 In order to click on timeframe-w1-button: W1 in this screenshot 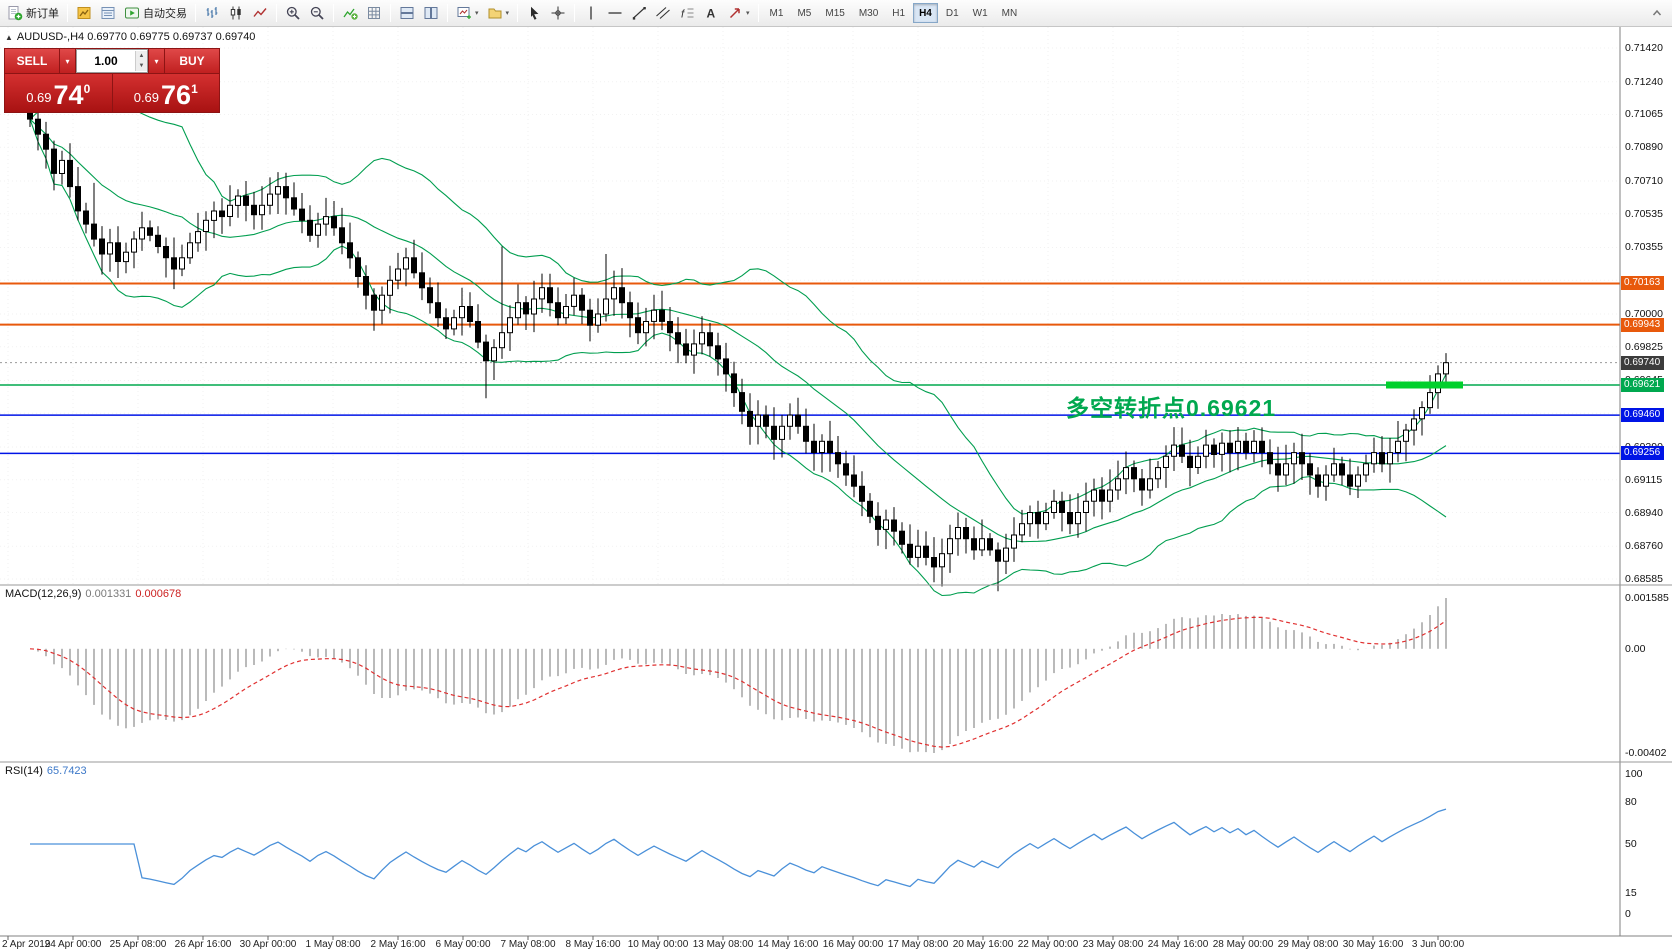, I will do `click(980, 13)`.